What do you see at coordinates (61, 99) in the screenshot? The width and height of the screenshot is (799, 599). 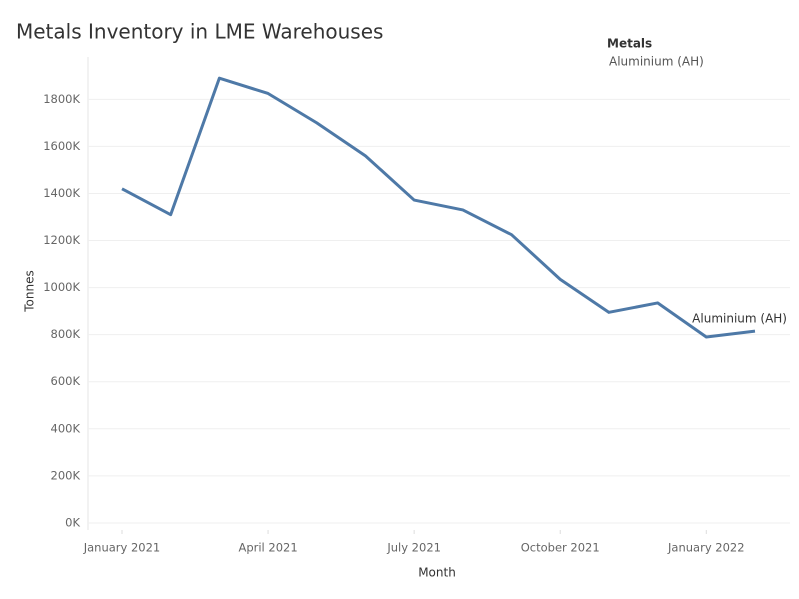 I see `y-tick-label: 1800K` at bounding box center [61, 99].